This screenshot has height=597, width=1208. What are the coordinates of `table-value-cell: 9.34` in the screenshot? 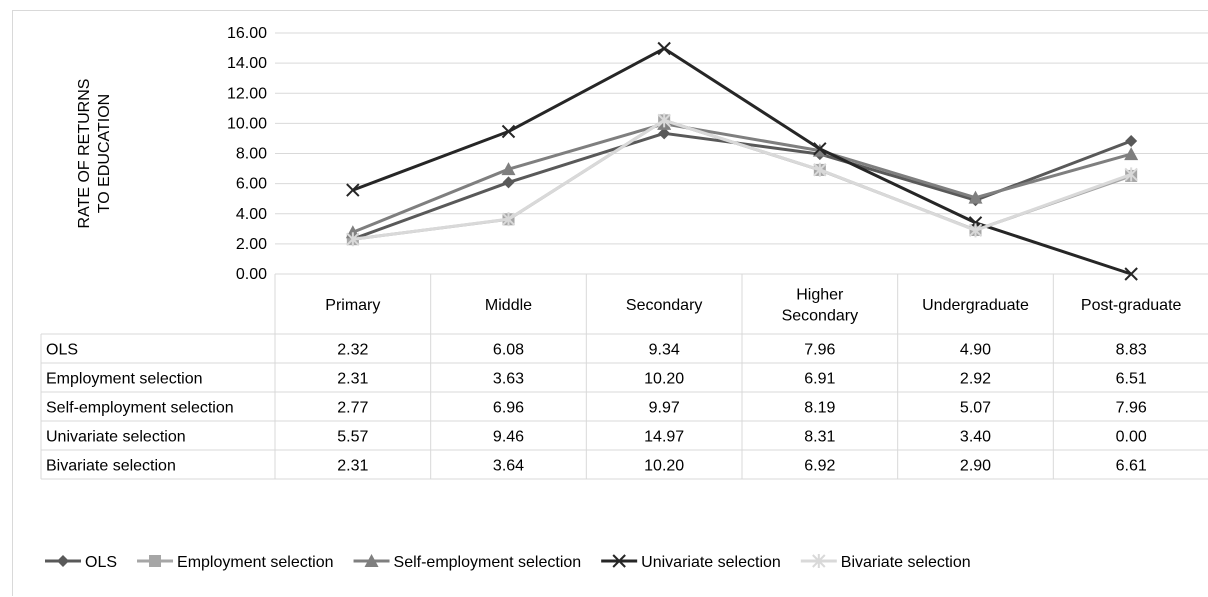 It's located at (664, 350).